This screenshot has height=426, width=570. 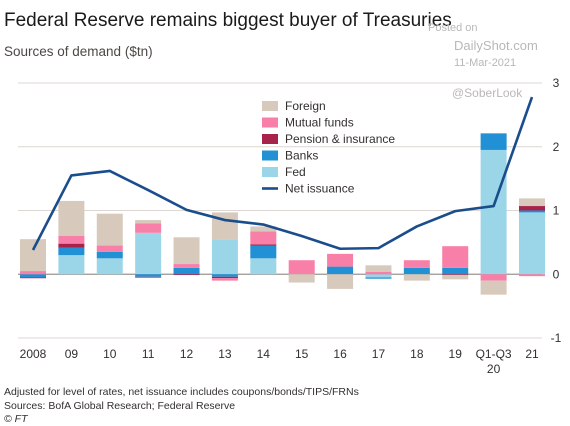 I want to click on y-tick-label: 1, so click(x=556, y=211).